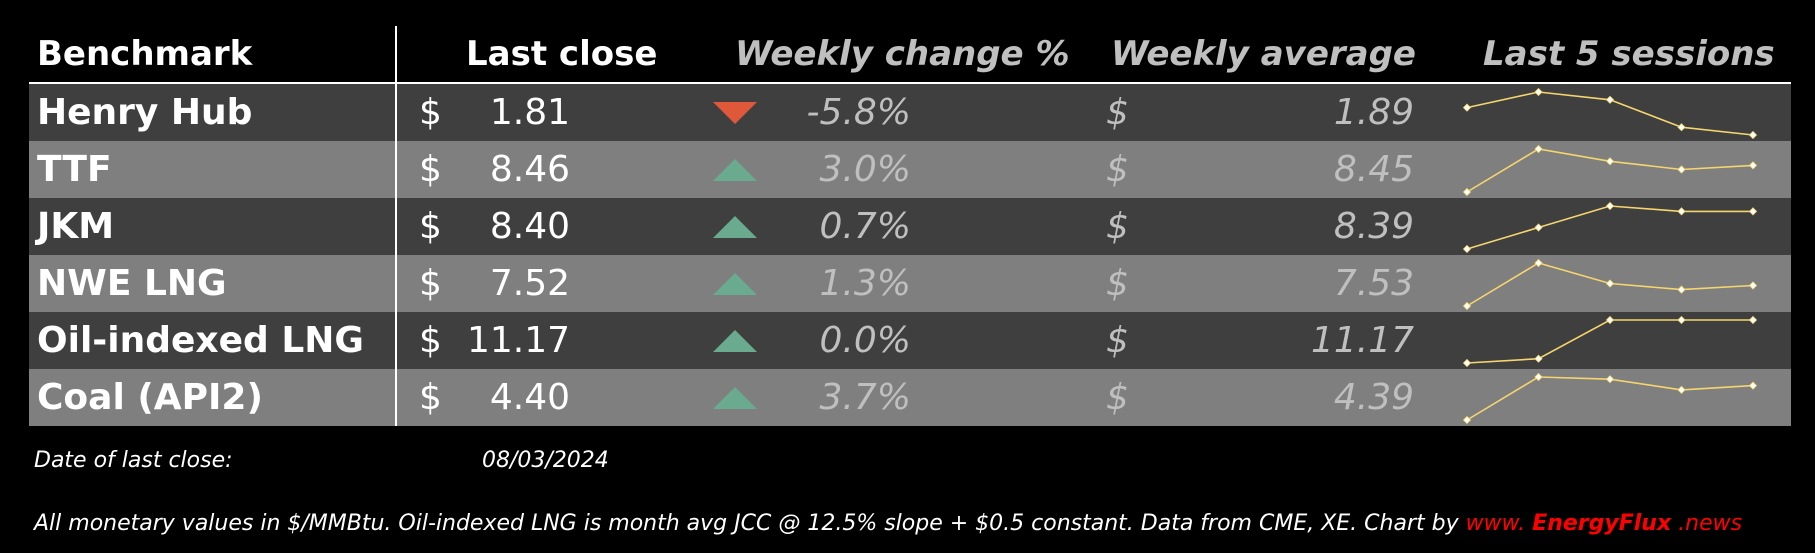 The width and height of the screenshot is (1815, 553). What do you see at coordinates (1373, 397) in the screenshot?
I see `weekly-average-value: 4.39` at bounding box center [1373, 397].